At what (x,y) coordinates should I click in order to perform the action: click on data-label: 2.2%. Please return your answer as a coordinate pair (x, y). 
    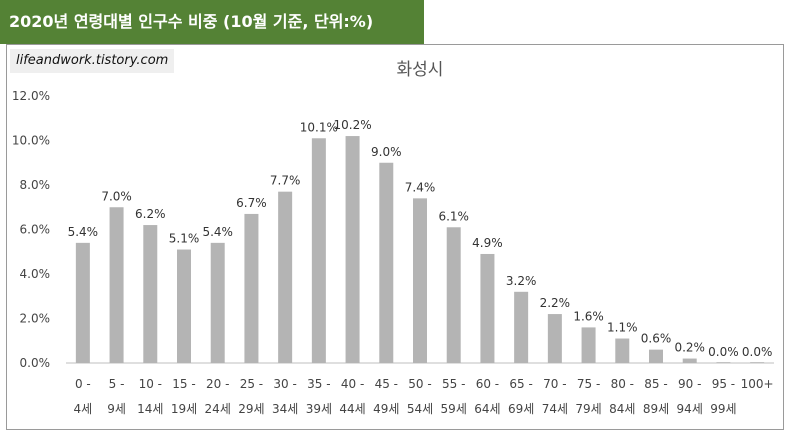
    Looking at the image, I should click on (555, 303).